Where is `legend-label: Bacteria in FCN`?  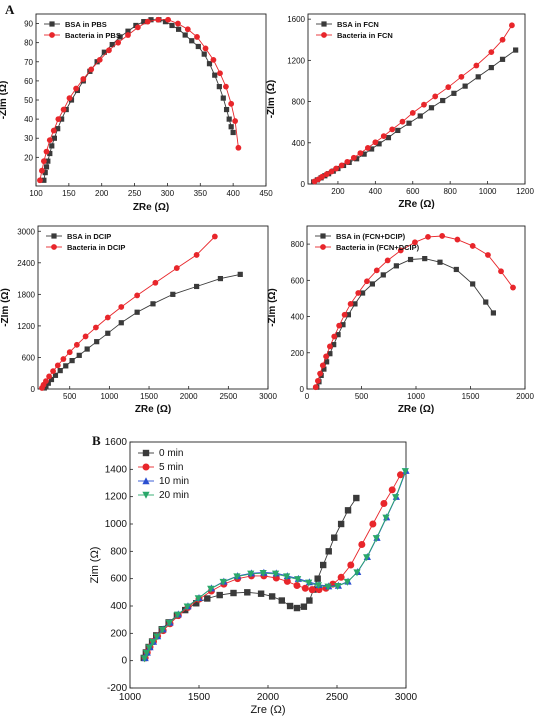 legend-label: Bacteria in FCN is located at coordinates (365, 35).